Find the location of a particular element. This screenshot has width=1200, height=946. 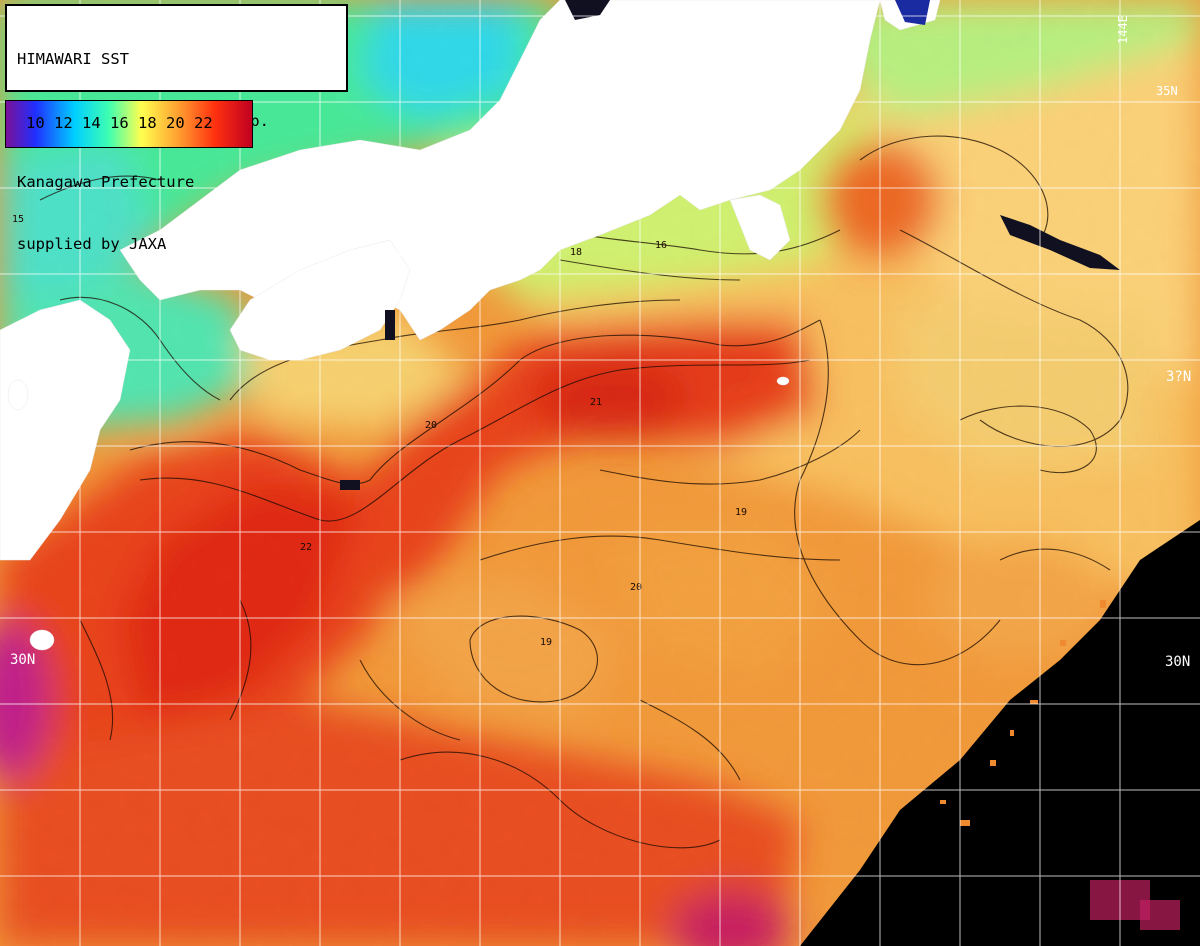

contour-label: 16 is located at coordinates (661, 245).